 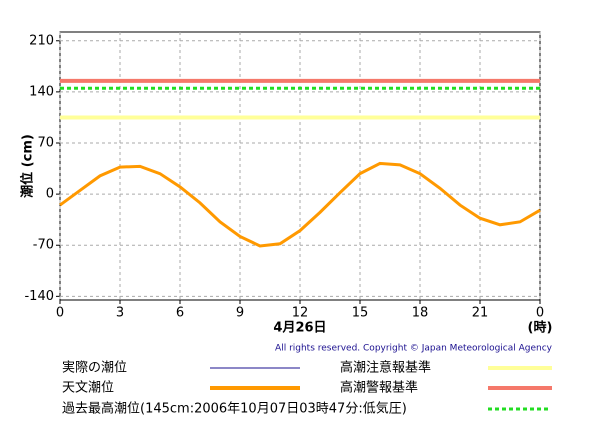 What do you see at coordinates (120, 313) in the screenshot?
I see `x-tick-label: 3` at bounding box center [120, 313].